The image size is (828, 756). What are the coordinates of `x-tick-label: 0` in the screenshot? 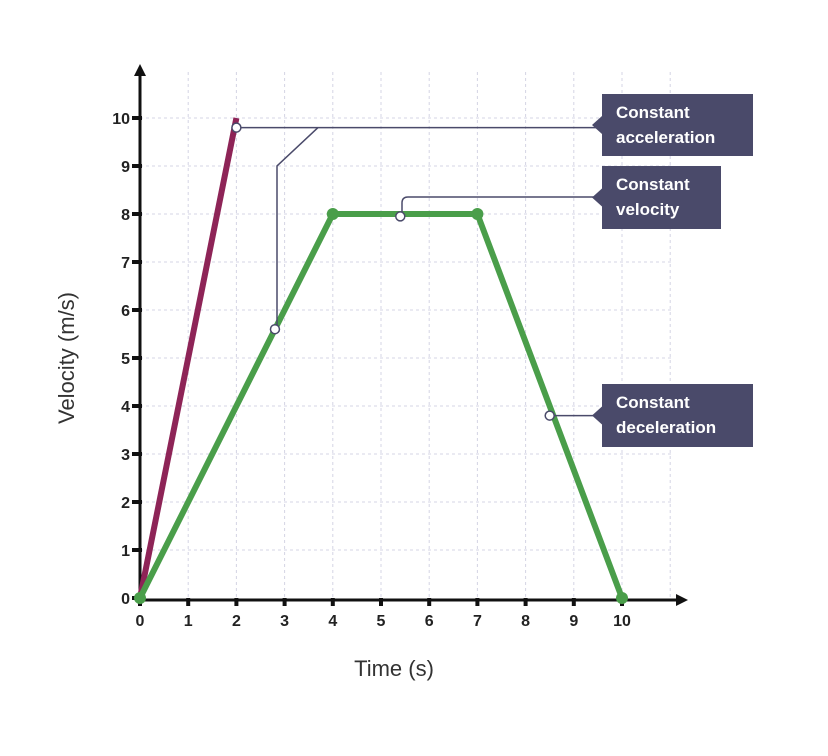 It's located at (140, 621).